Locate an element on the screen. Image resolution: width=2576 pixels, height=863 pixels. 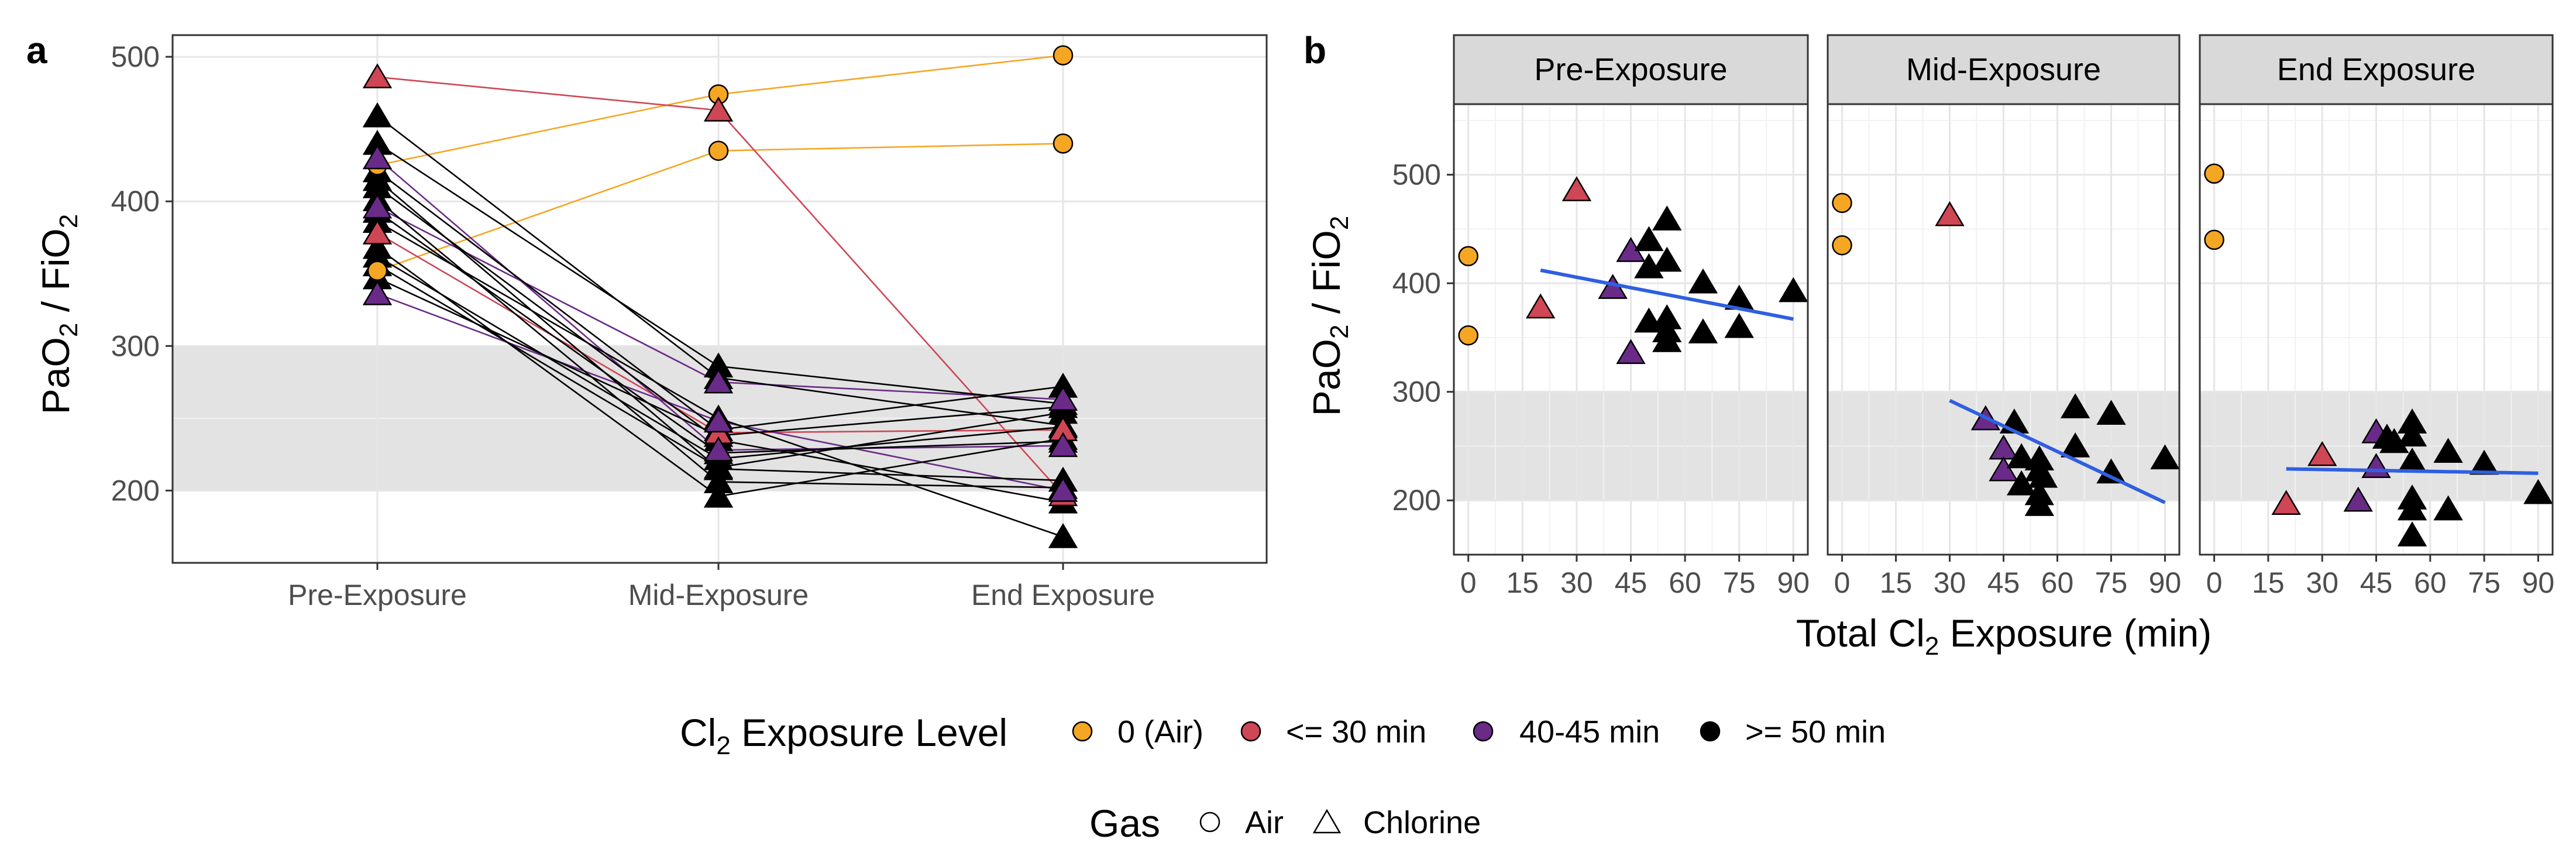
panel-b-x-title-sub: 2 is located at coordinates (1932, 646).